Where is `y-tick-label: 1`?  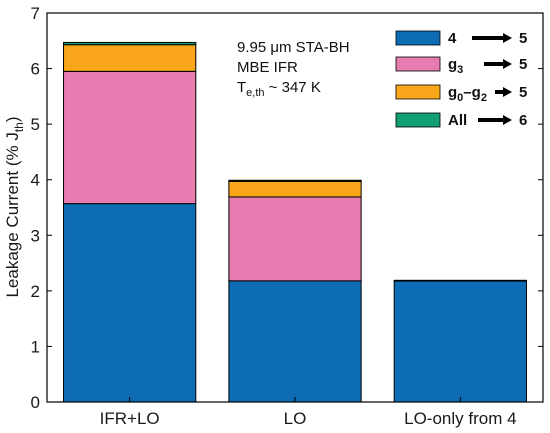
y-tick-label: 1 is located at coordinates (35, 346).